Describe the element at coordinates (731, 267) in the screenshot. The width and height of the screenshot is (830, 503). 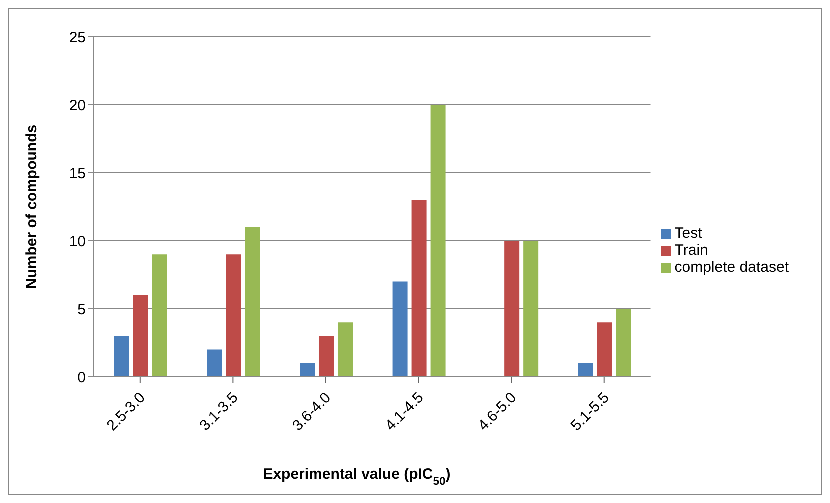
I see `legend-label: complete dataset` at that location.